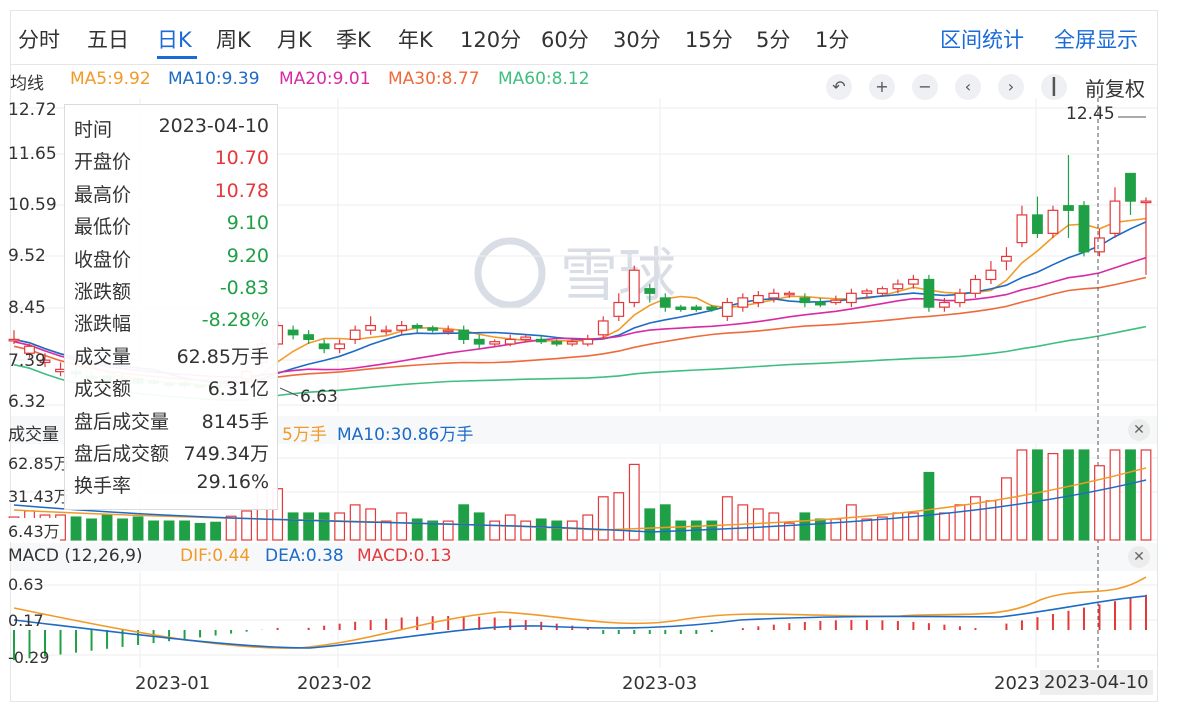  What do you see at coordinates (294, 40) in the screenshot?
I see `tab-4: 月K` at bounding box center [294, 40].